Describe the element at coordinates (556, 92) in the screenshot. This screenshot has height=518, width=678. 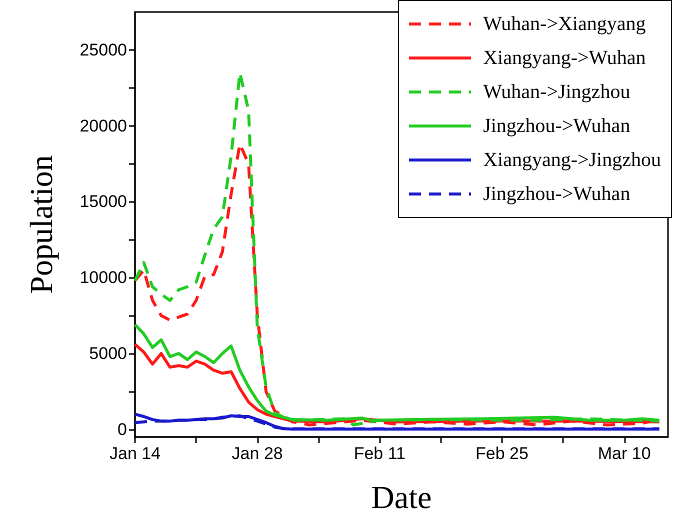
I see `legend-label: Wuhan->Jingzhou` at that location.